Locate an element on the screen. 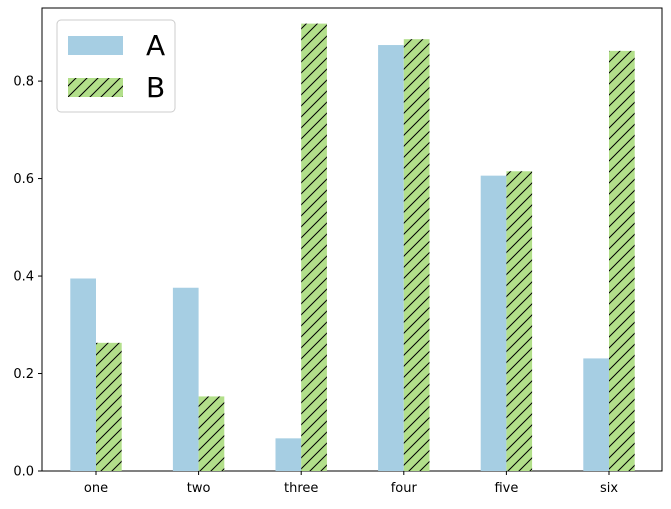  legend-swatch-A is located at coordinates (95, 45).